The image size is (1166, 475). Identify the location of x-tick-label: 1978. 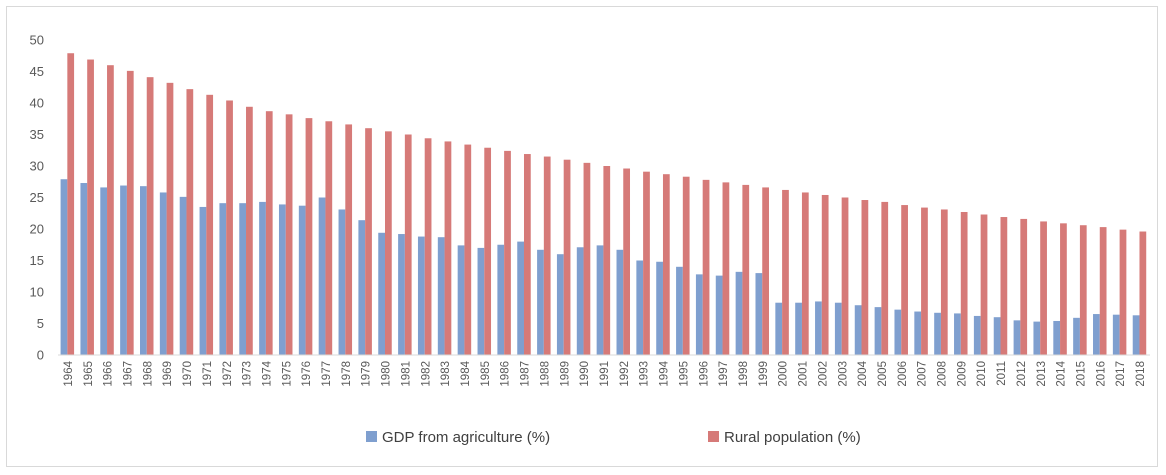
(347, 374).